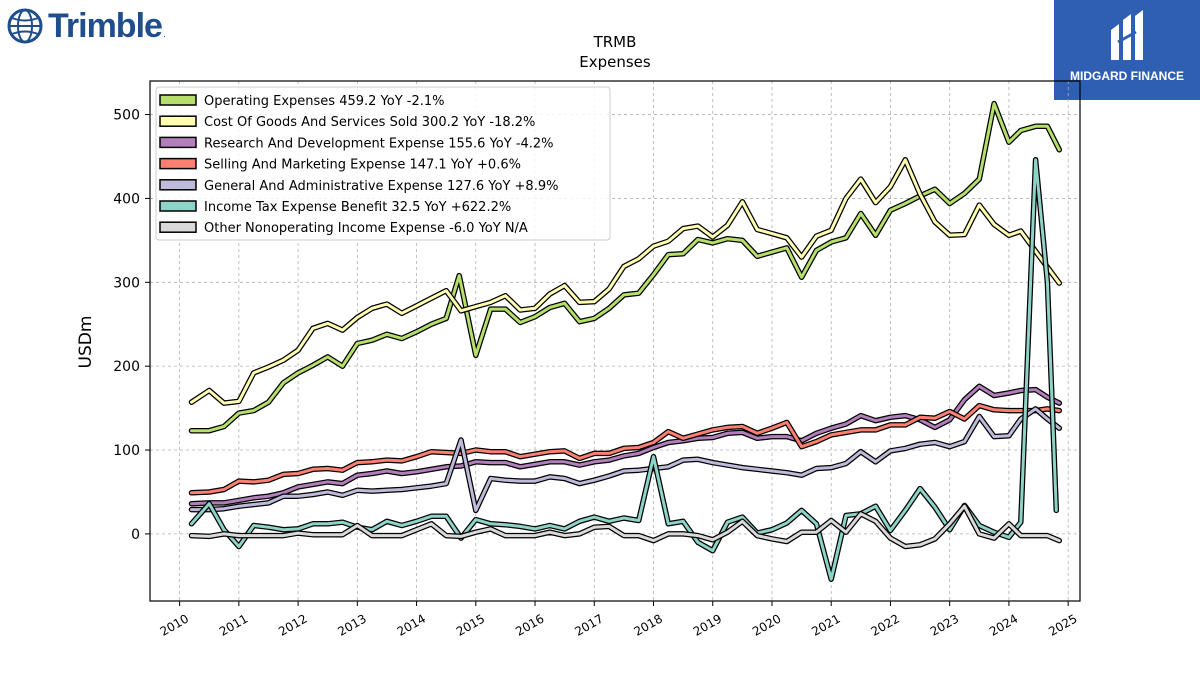 This screenshot has height=675, width=1200. Describe the element at coordinates (126, 199) in the screenshot. I see `y-tick-label: 400` at that location.